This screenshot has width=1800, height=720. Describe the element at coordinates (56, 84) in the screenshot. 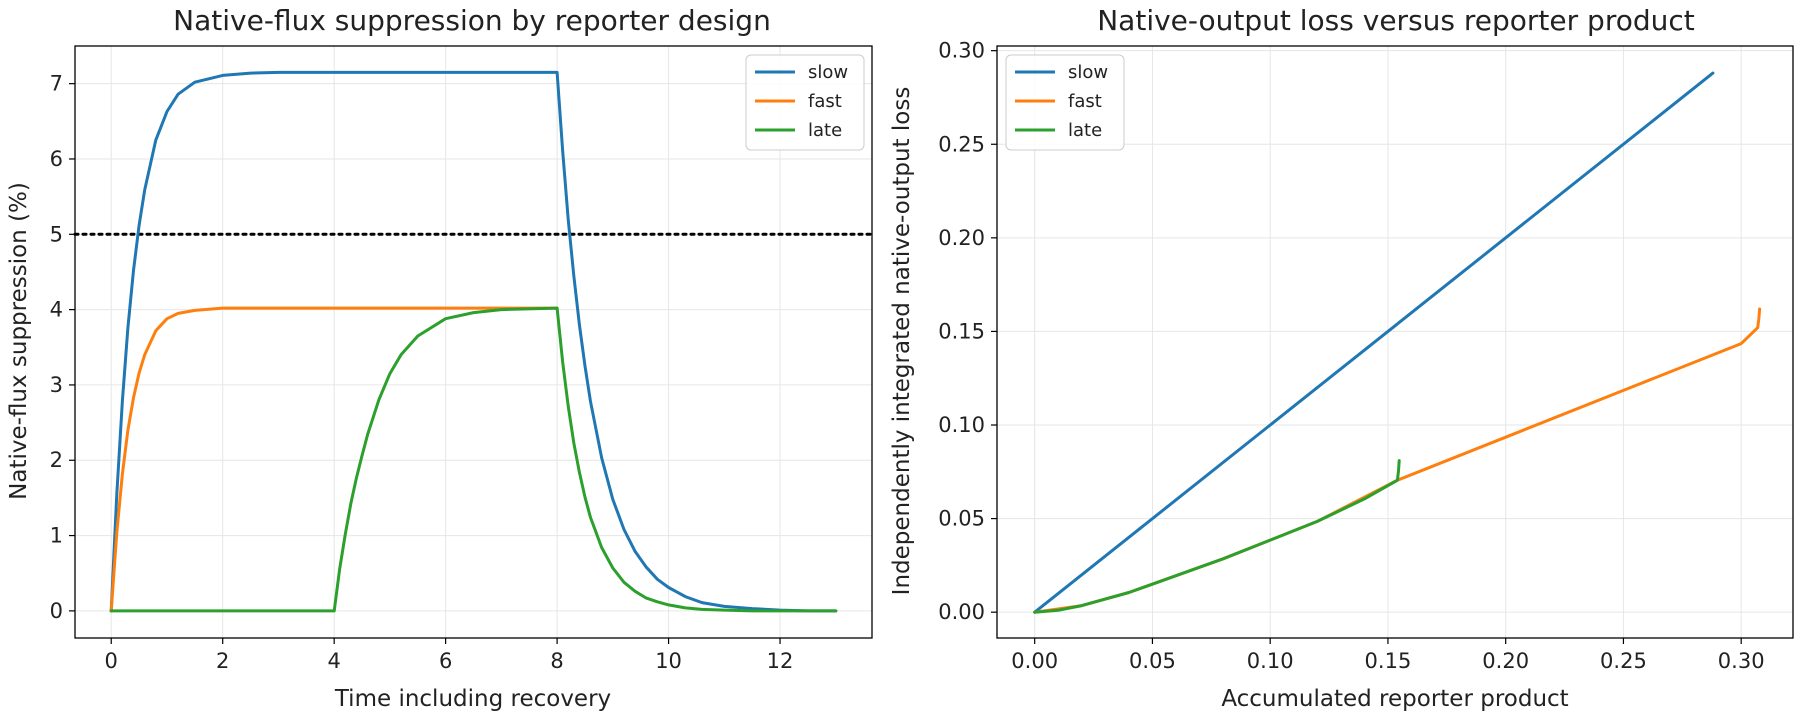

I see `y-tick-label: 7` at that location.